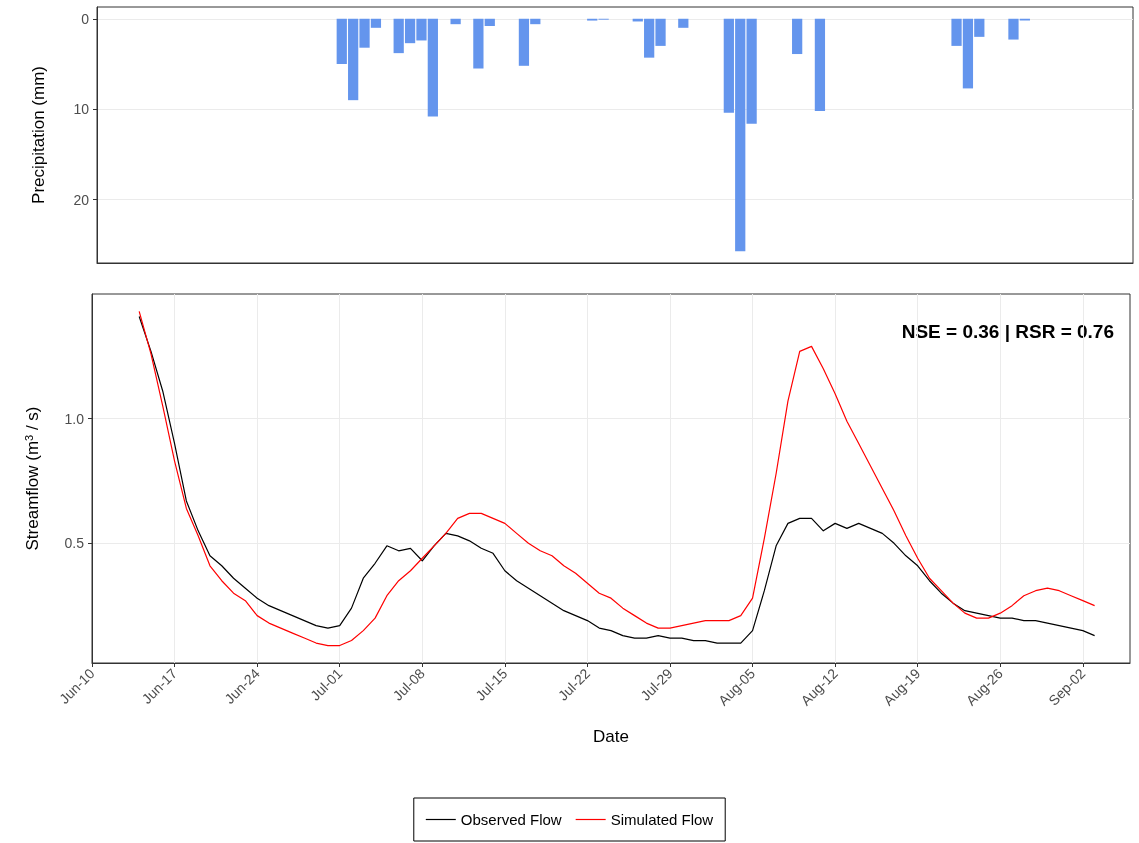 The image size is (1139, 843). Describe the element at coordinates (85, 18) in the screenshot. I see `y-tick-label: 0` at that location.